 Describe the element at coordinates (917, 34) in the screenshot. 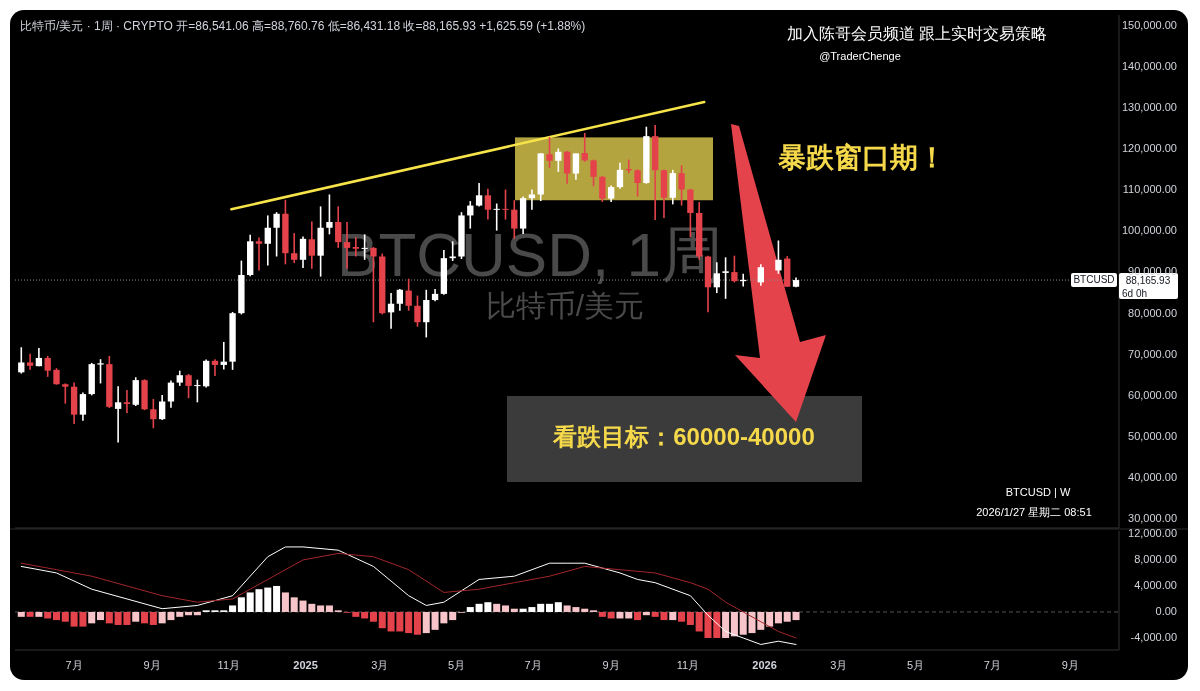

I see `annotation: 加入陈哥会员频道 跟上实时交易策略` at that location.